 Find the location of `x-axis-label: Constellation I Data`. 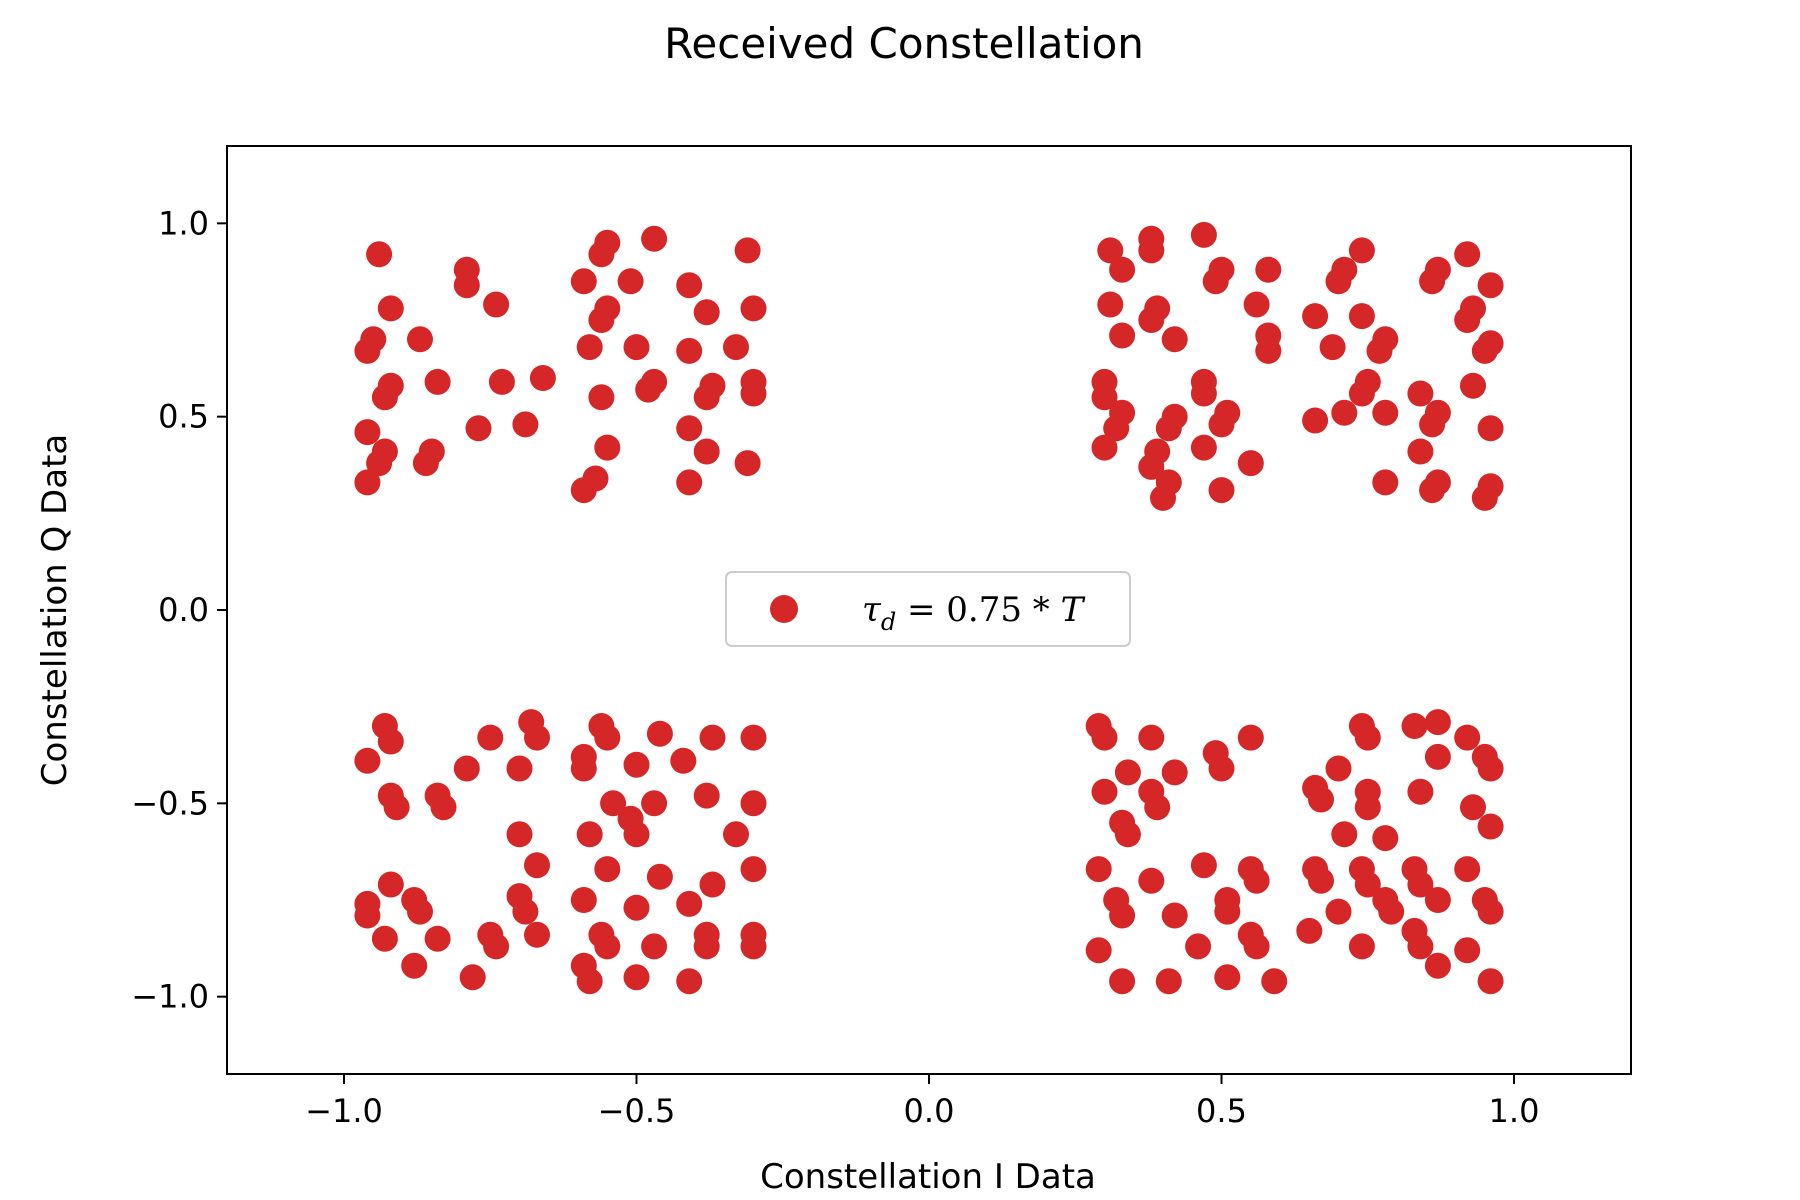

x-axis-label: Constellation I Data is located at coordinates (928, 1177).